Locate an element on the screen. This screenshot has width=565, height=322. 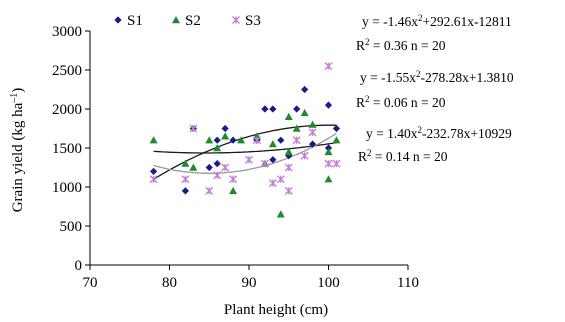
legend: S1 S2 S3 is located at coordinates (187, 21).